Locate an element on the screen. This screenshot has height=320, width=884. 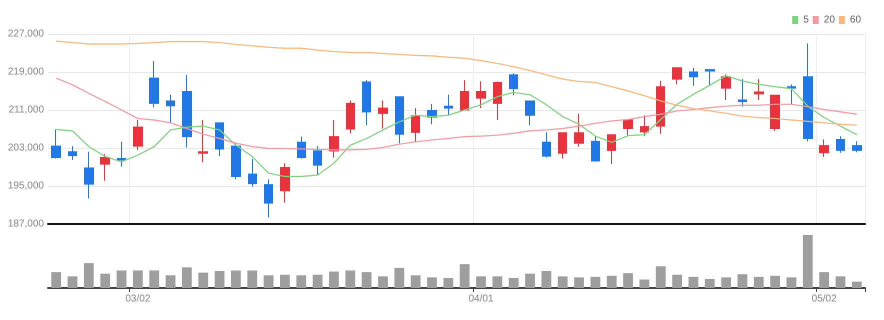
x-tick-label: 05/02 is located at coordinates (825, 299).